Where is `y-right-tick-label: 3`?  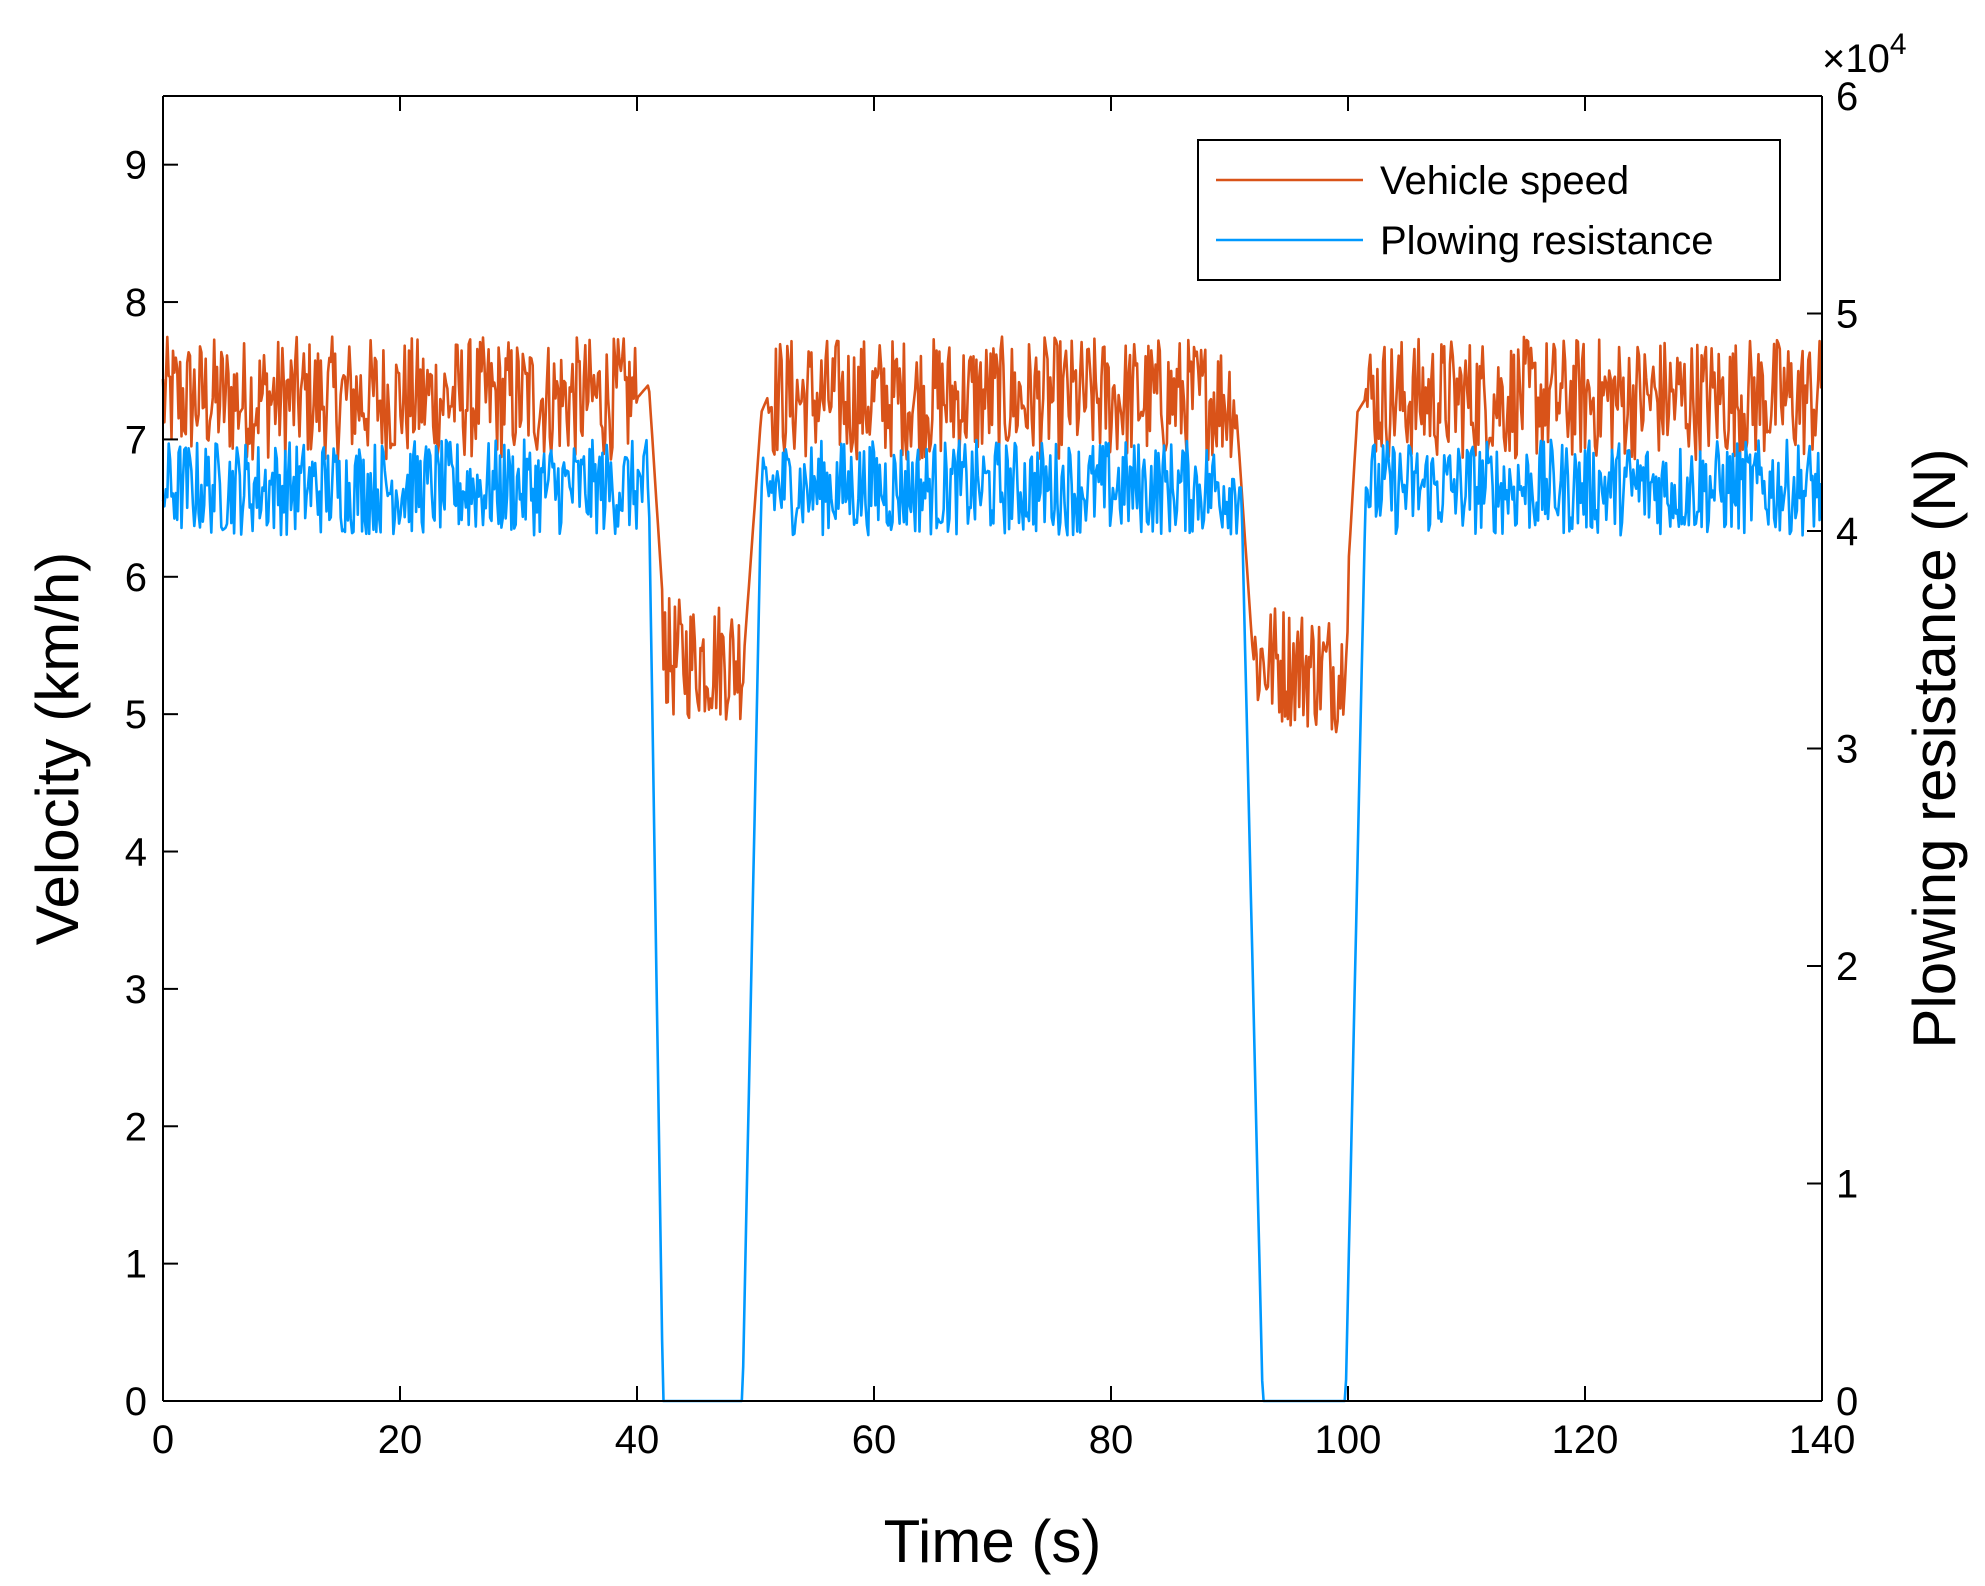
y-right-tick-label: 3 is located at coordinates (1847, 750).